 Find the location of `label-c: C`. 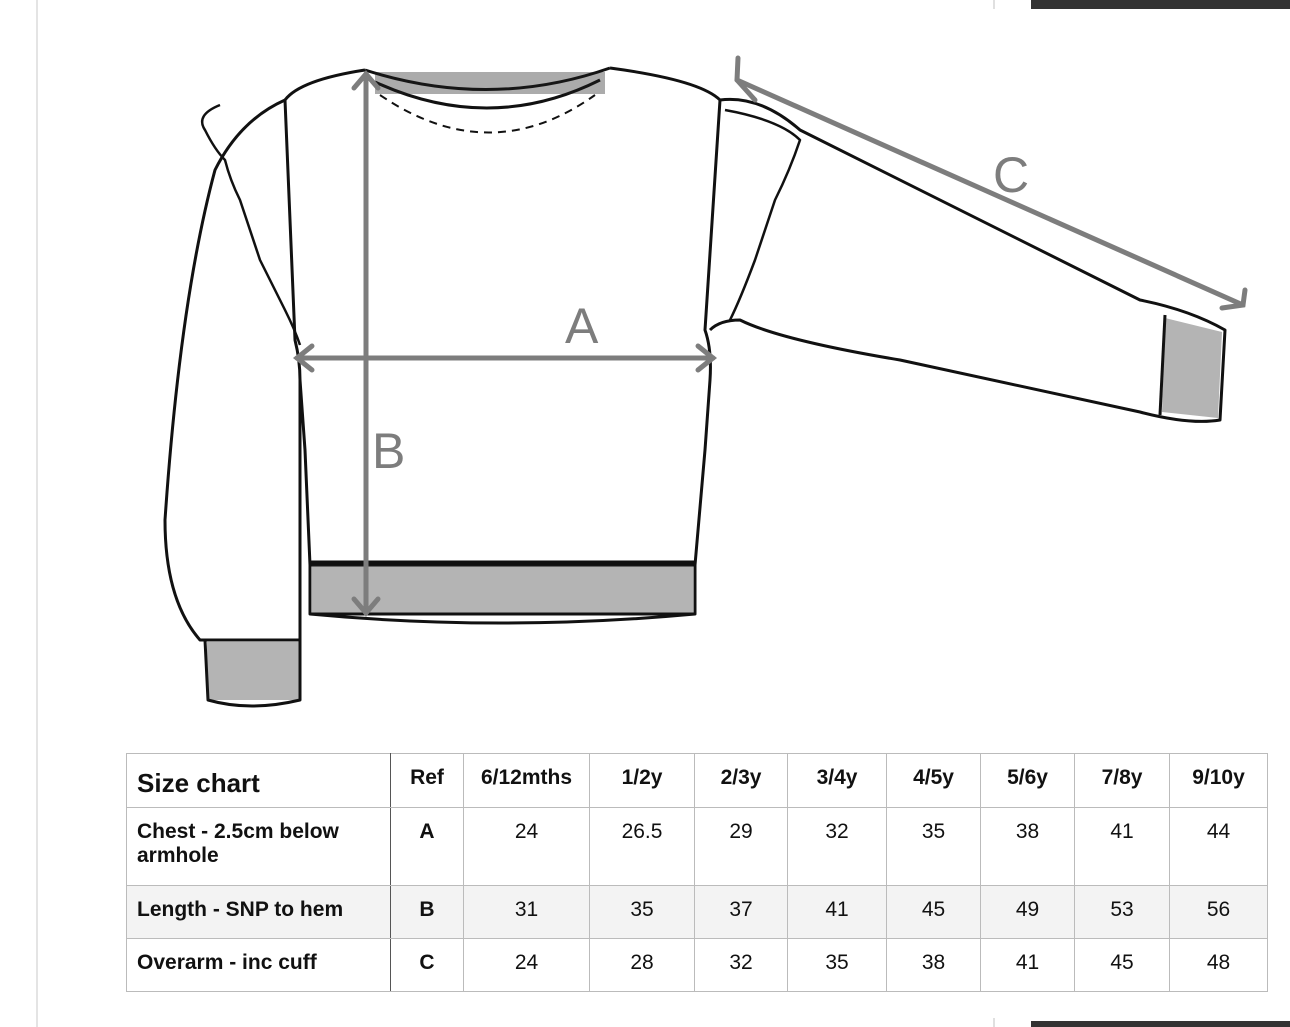

label-c: C is located at coordinates (1011, 175).